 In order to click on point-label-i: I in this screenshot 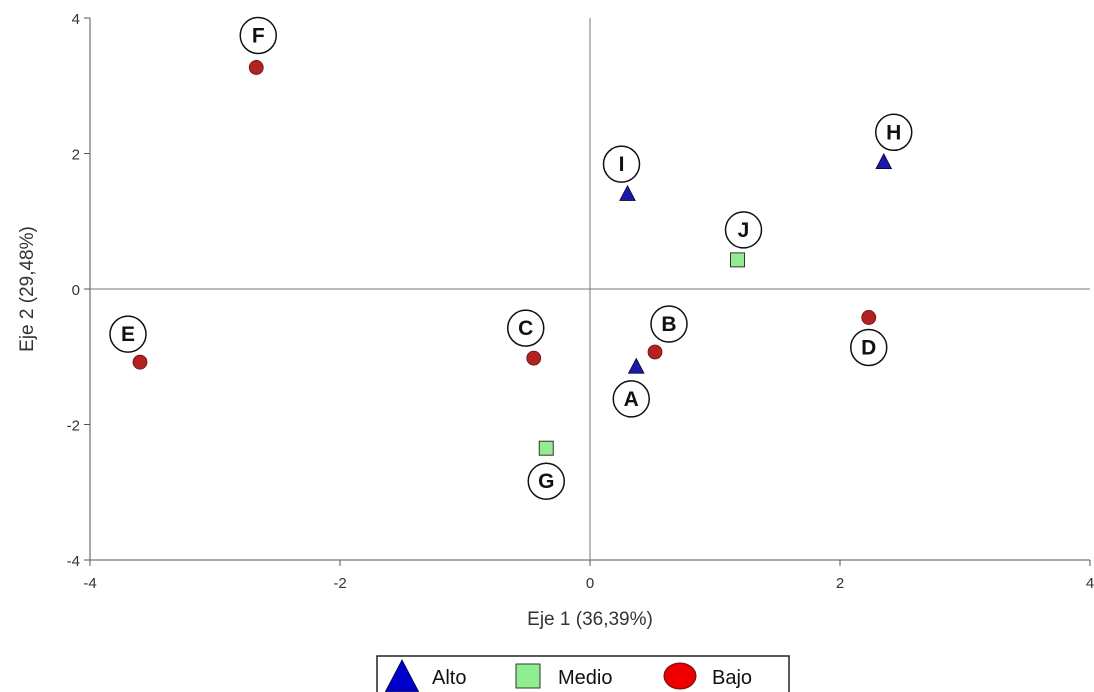, I will do `click(622, 164)`.